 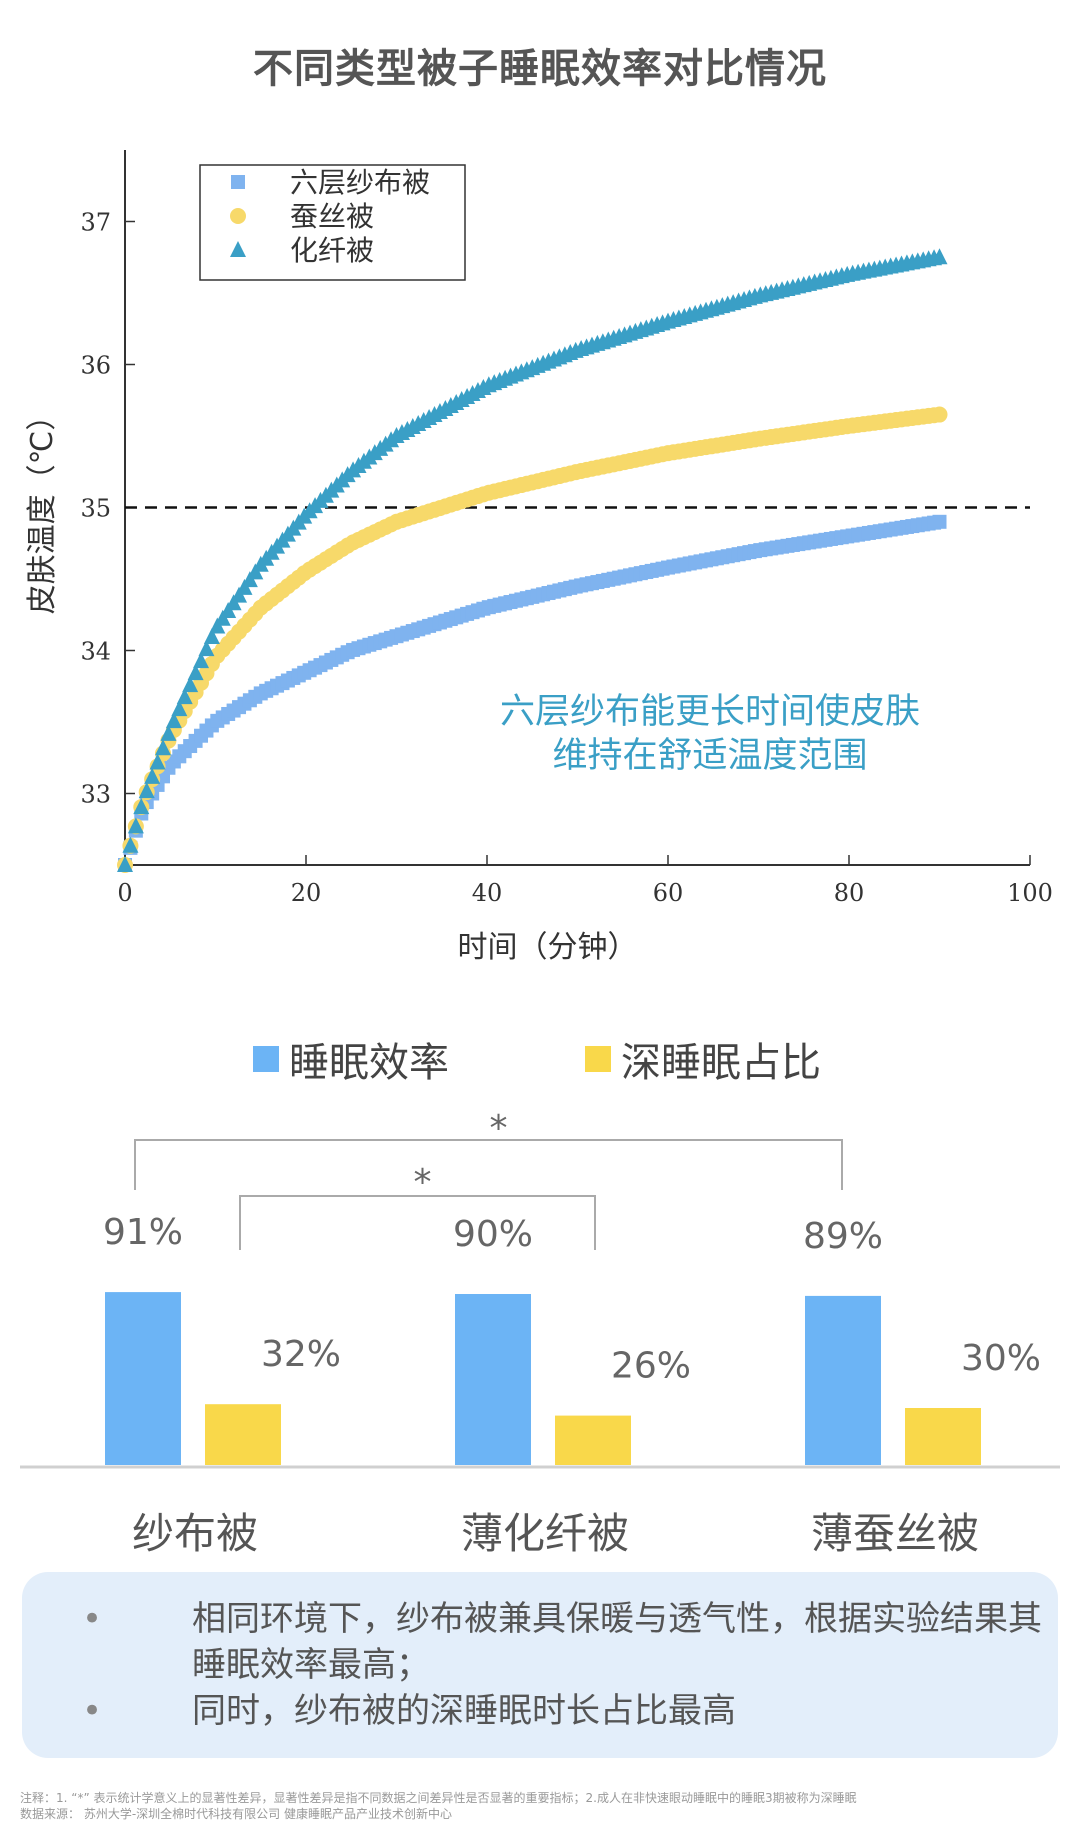 What do you see at coordinates (95, 652) in the screenshot?
I see `y-tick-label: 34` at bounding box center [95, 652].